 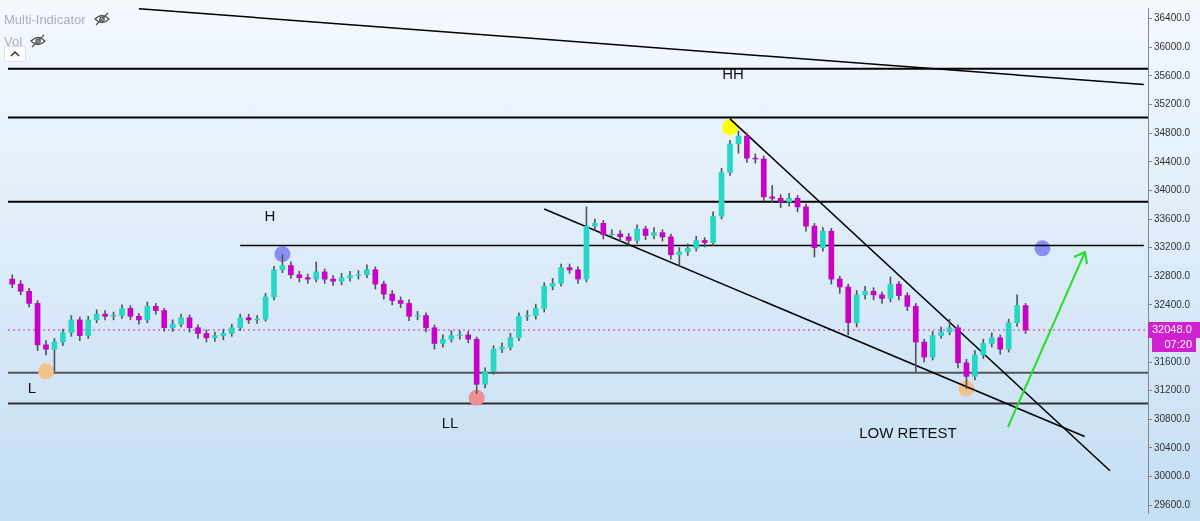 I want to click on annotation: LL, so click(x=450, y=422).